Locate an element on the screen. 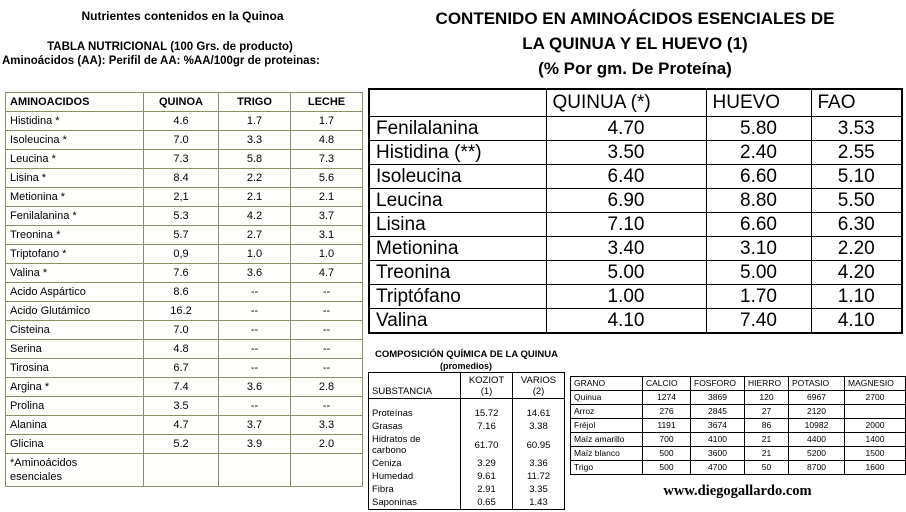 This screenshot has height=512, width=906. table-row: Isoleucina * 7.0 3.3 4.8 is located at coordinates (184, 140).